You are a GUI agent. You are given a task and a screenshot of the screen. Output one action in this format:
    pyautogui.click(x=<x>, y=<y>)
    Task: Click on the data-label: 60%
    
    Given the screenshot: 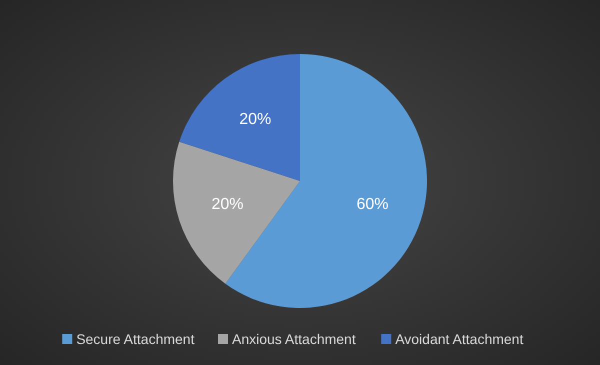 What is the action you would take?
    pyautogui.click(x=372, y=205)
    